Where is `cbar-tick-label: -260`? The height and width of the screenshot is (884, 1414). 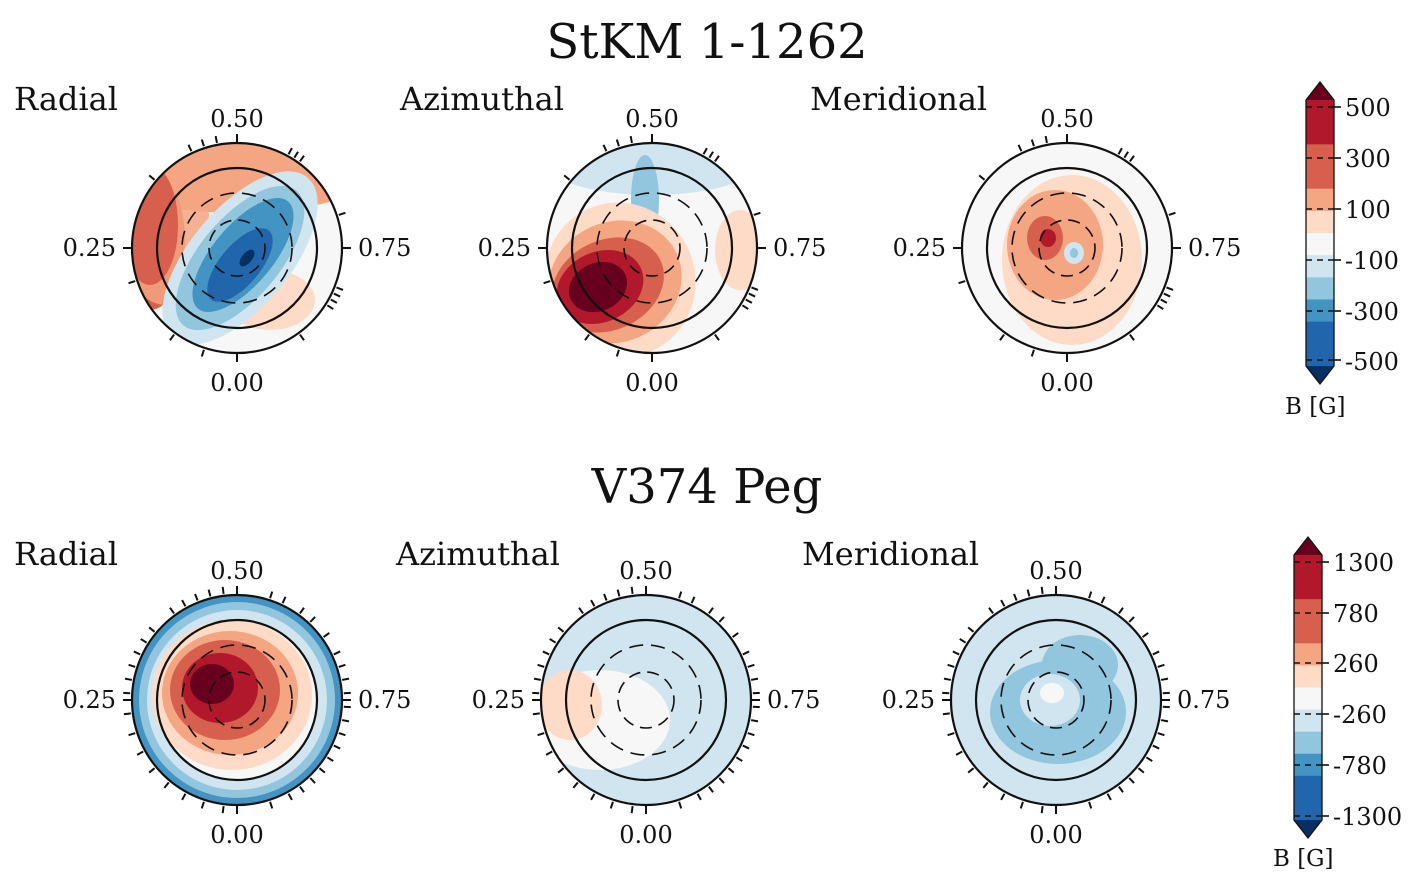
cbar-tick-label: -260 is located at coordinates (1360, 715).